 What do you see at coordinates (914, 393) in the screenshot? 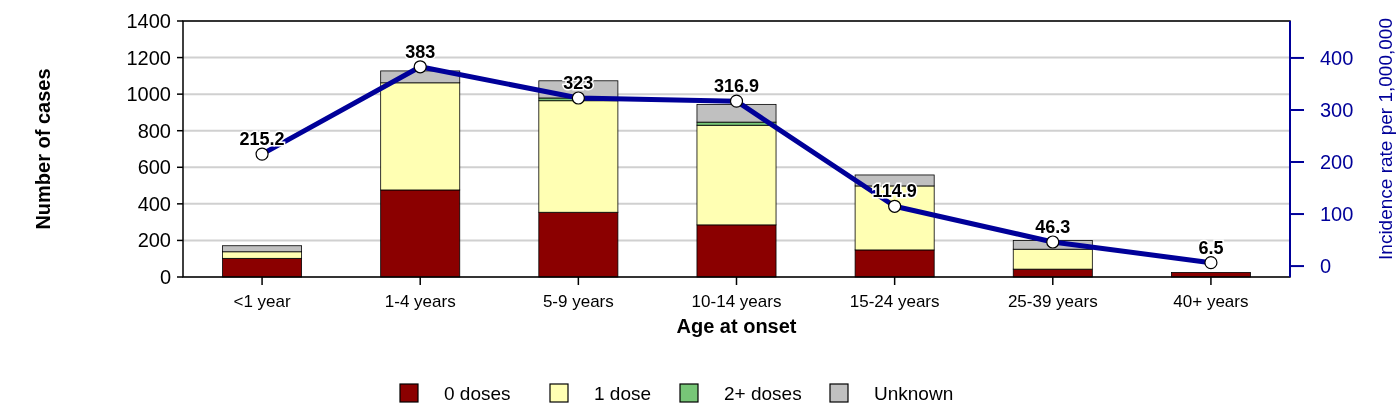
I see `legend-label: Unknown` at bounding box center [914, 393].